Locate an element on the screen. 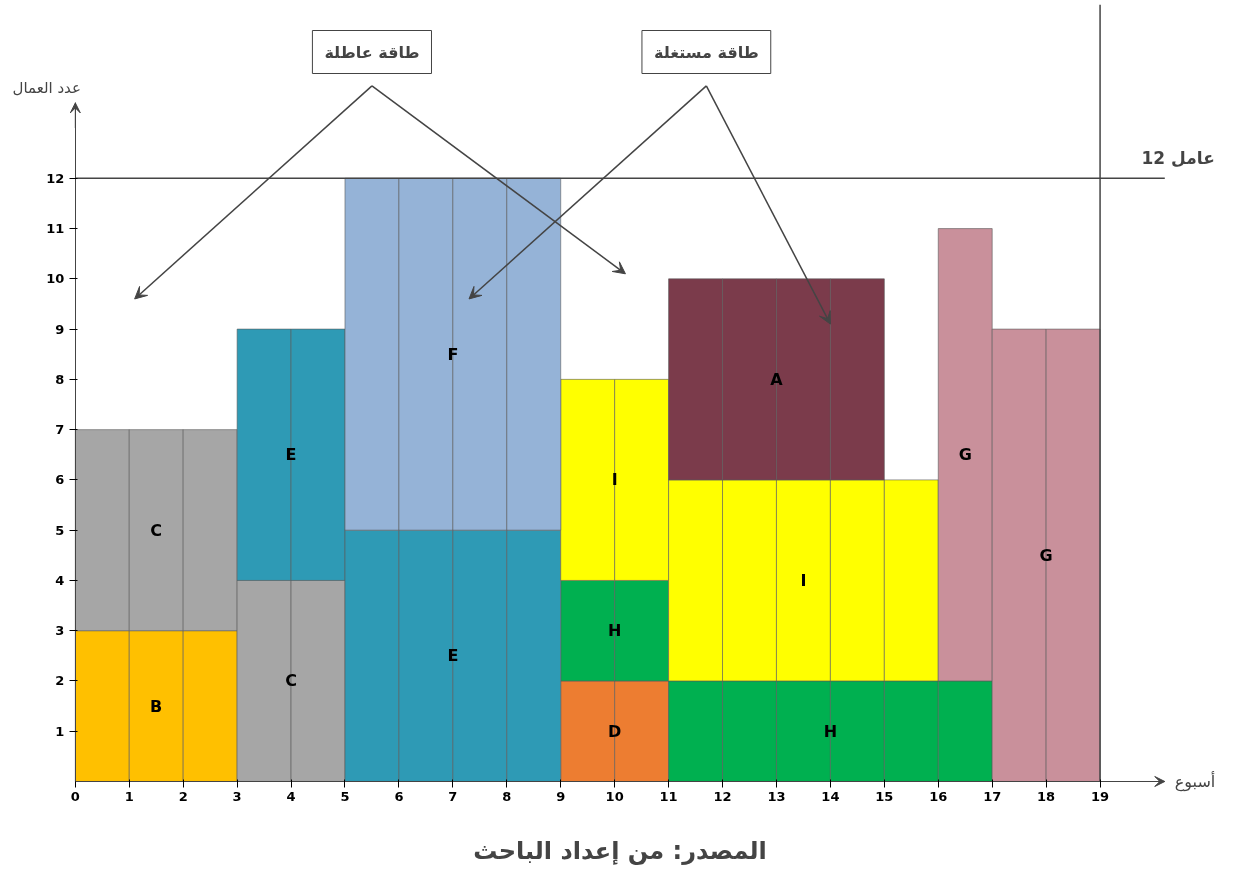  x-tick-label: 1 is located at coordinates (129, 797).